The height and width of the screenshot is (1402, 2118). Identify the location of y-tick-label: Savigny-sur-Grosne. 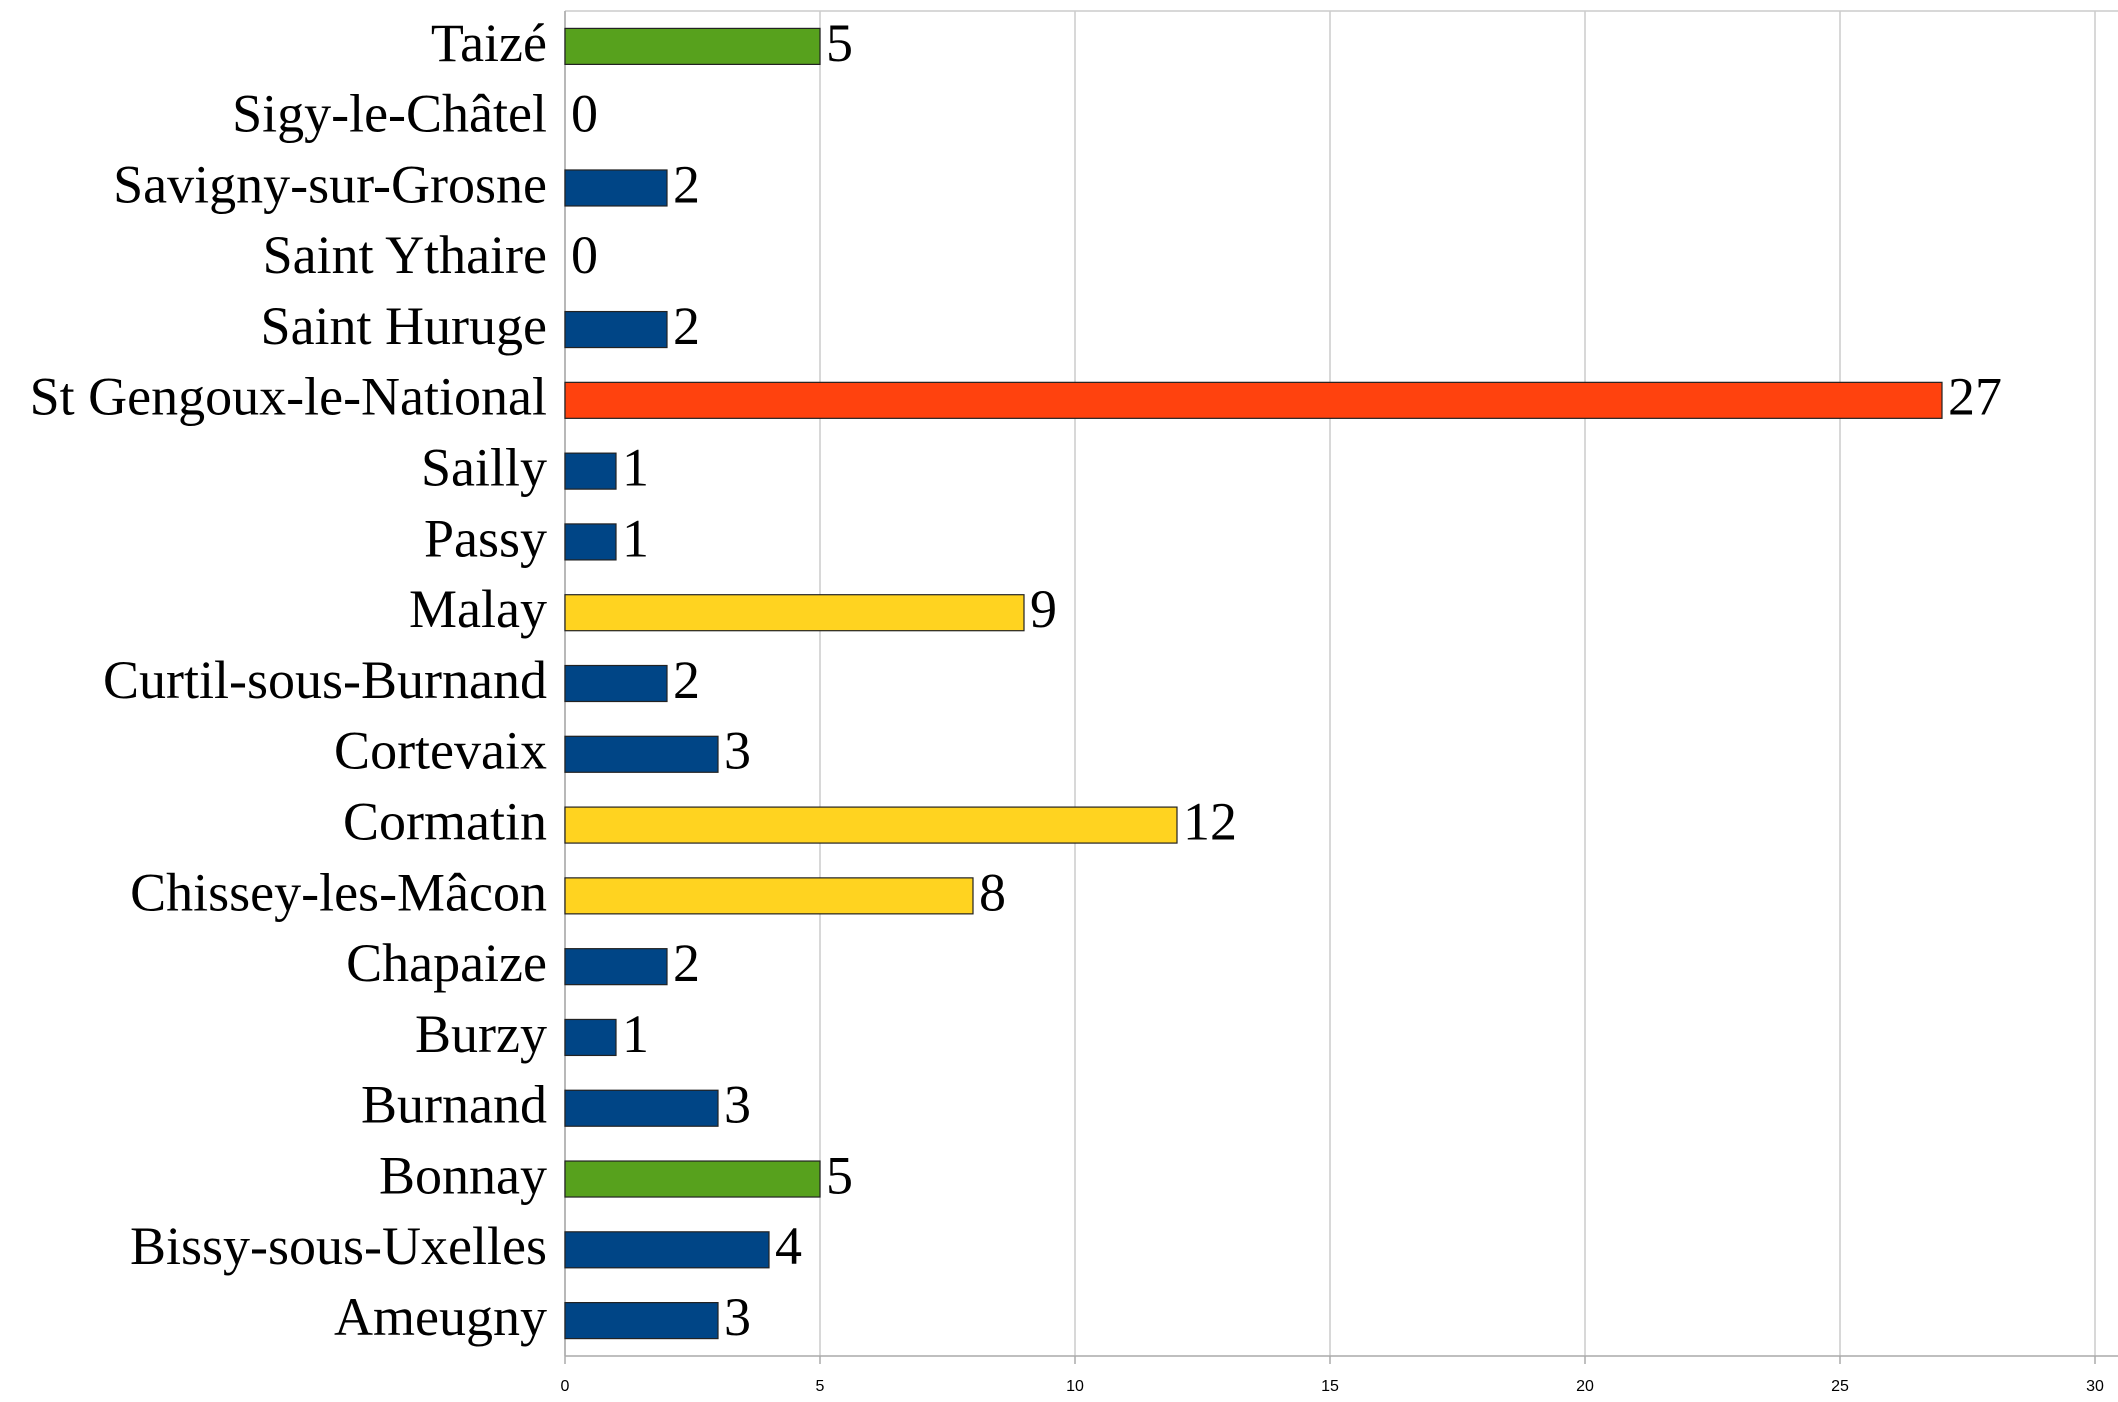
(330, 184).